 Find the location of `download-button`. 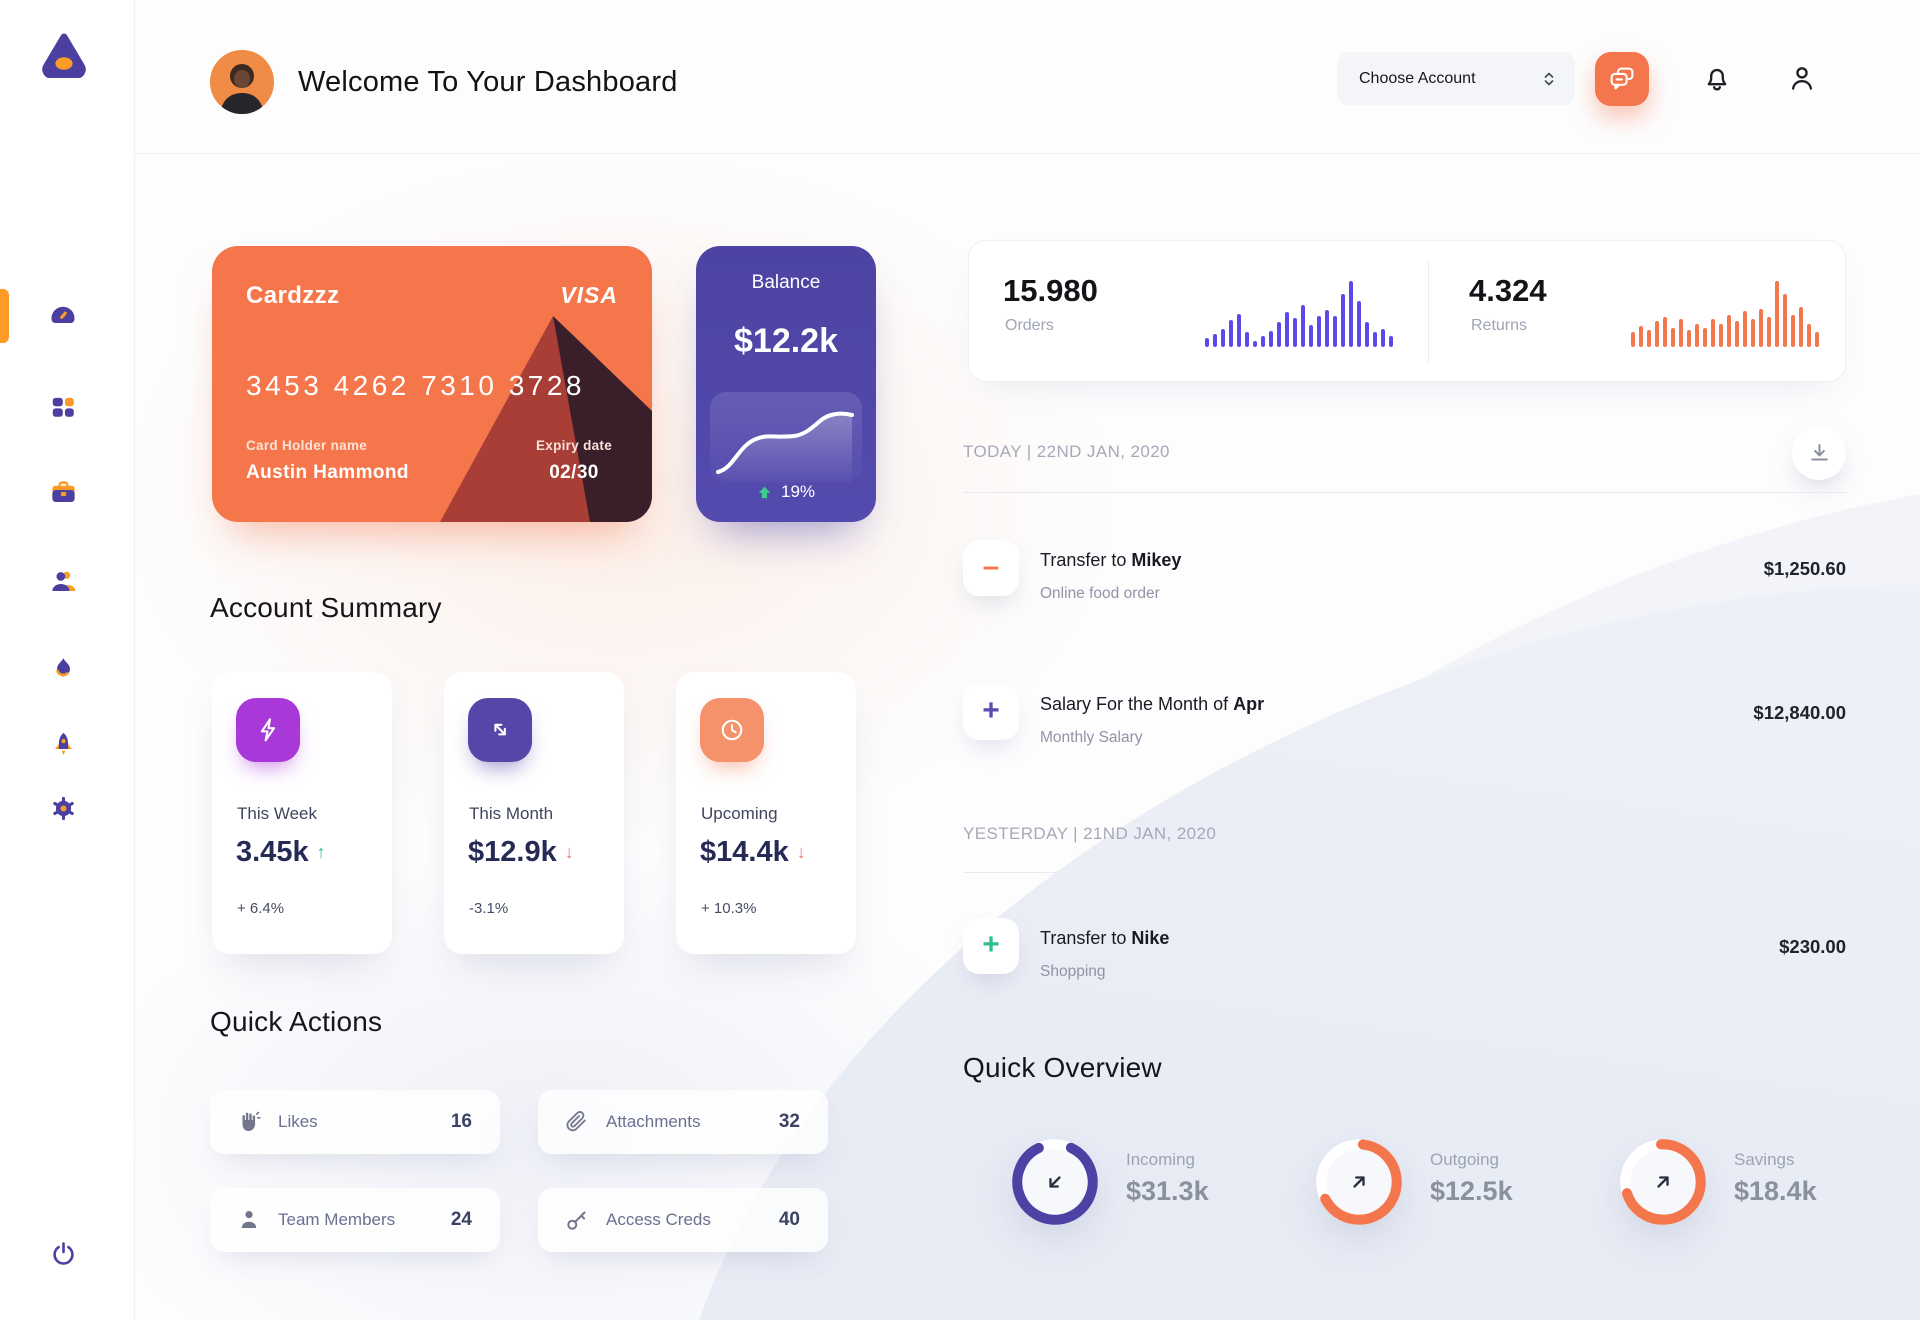

download-button is located at coordinates (1819, 453).